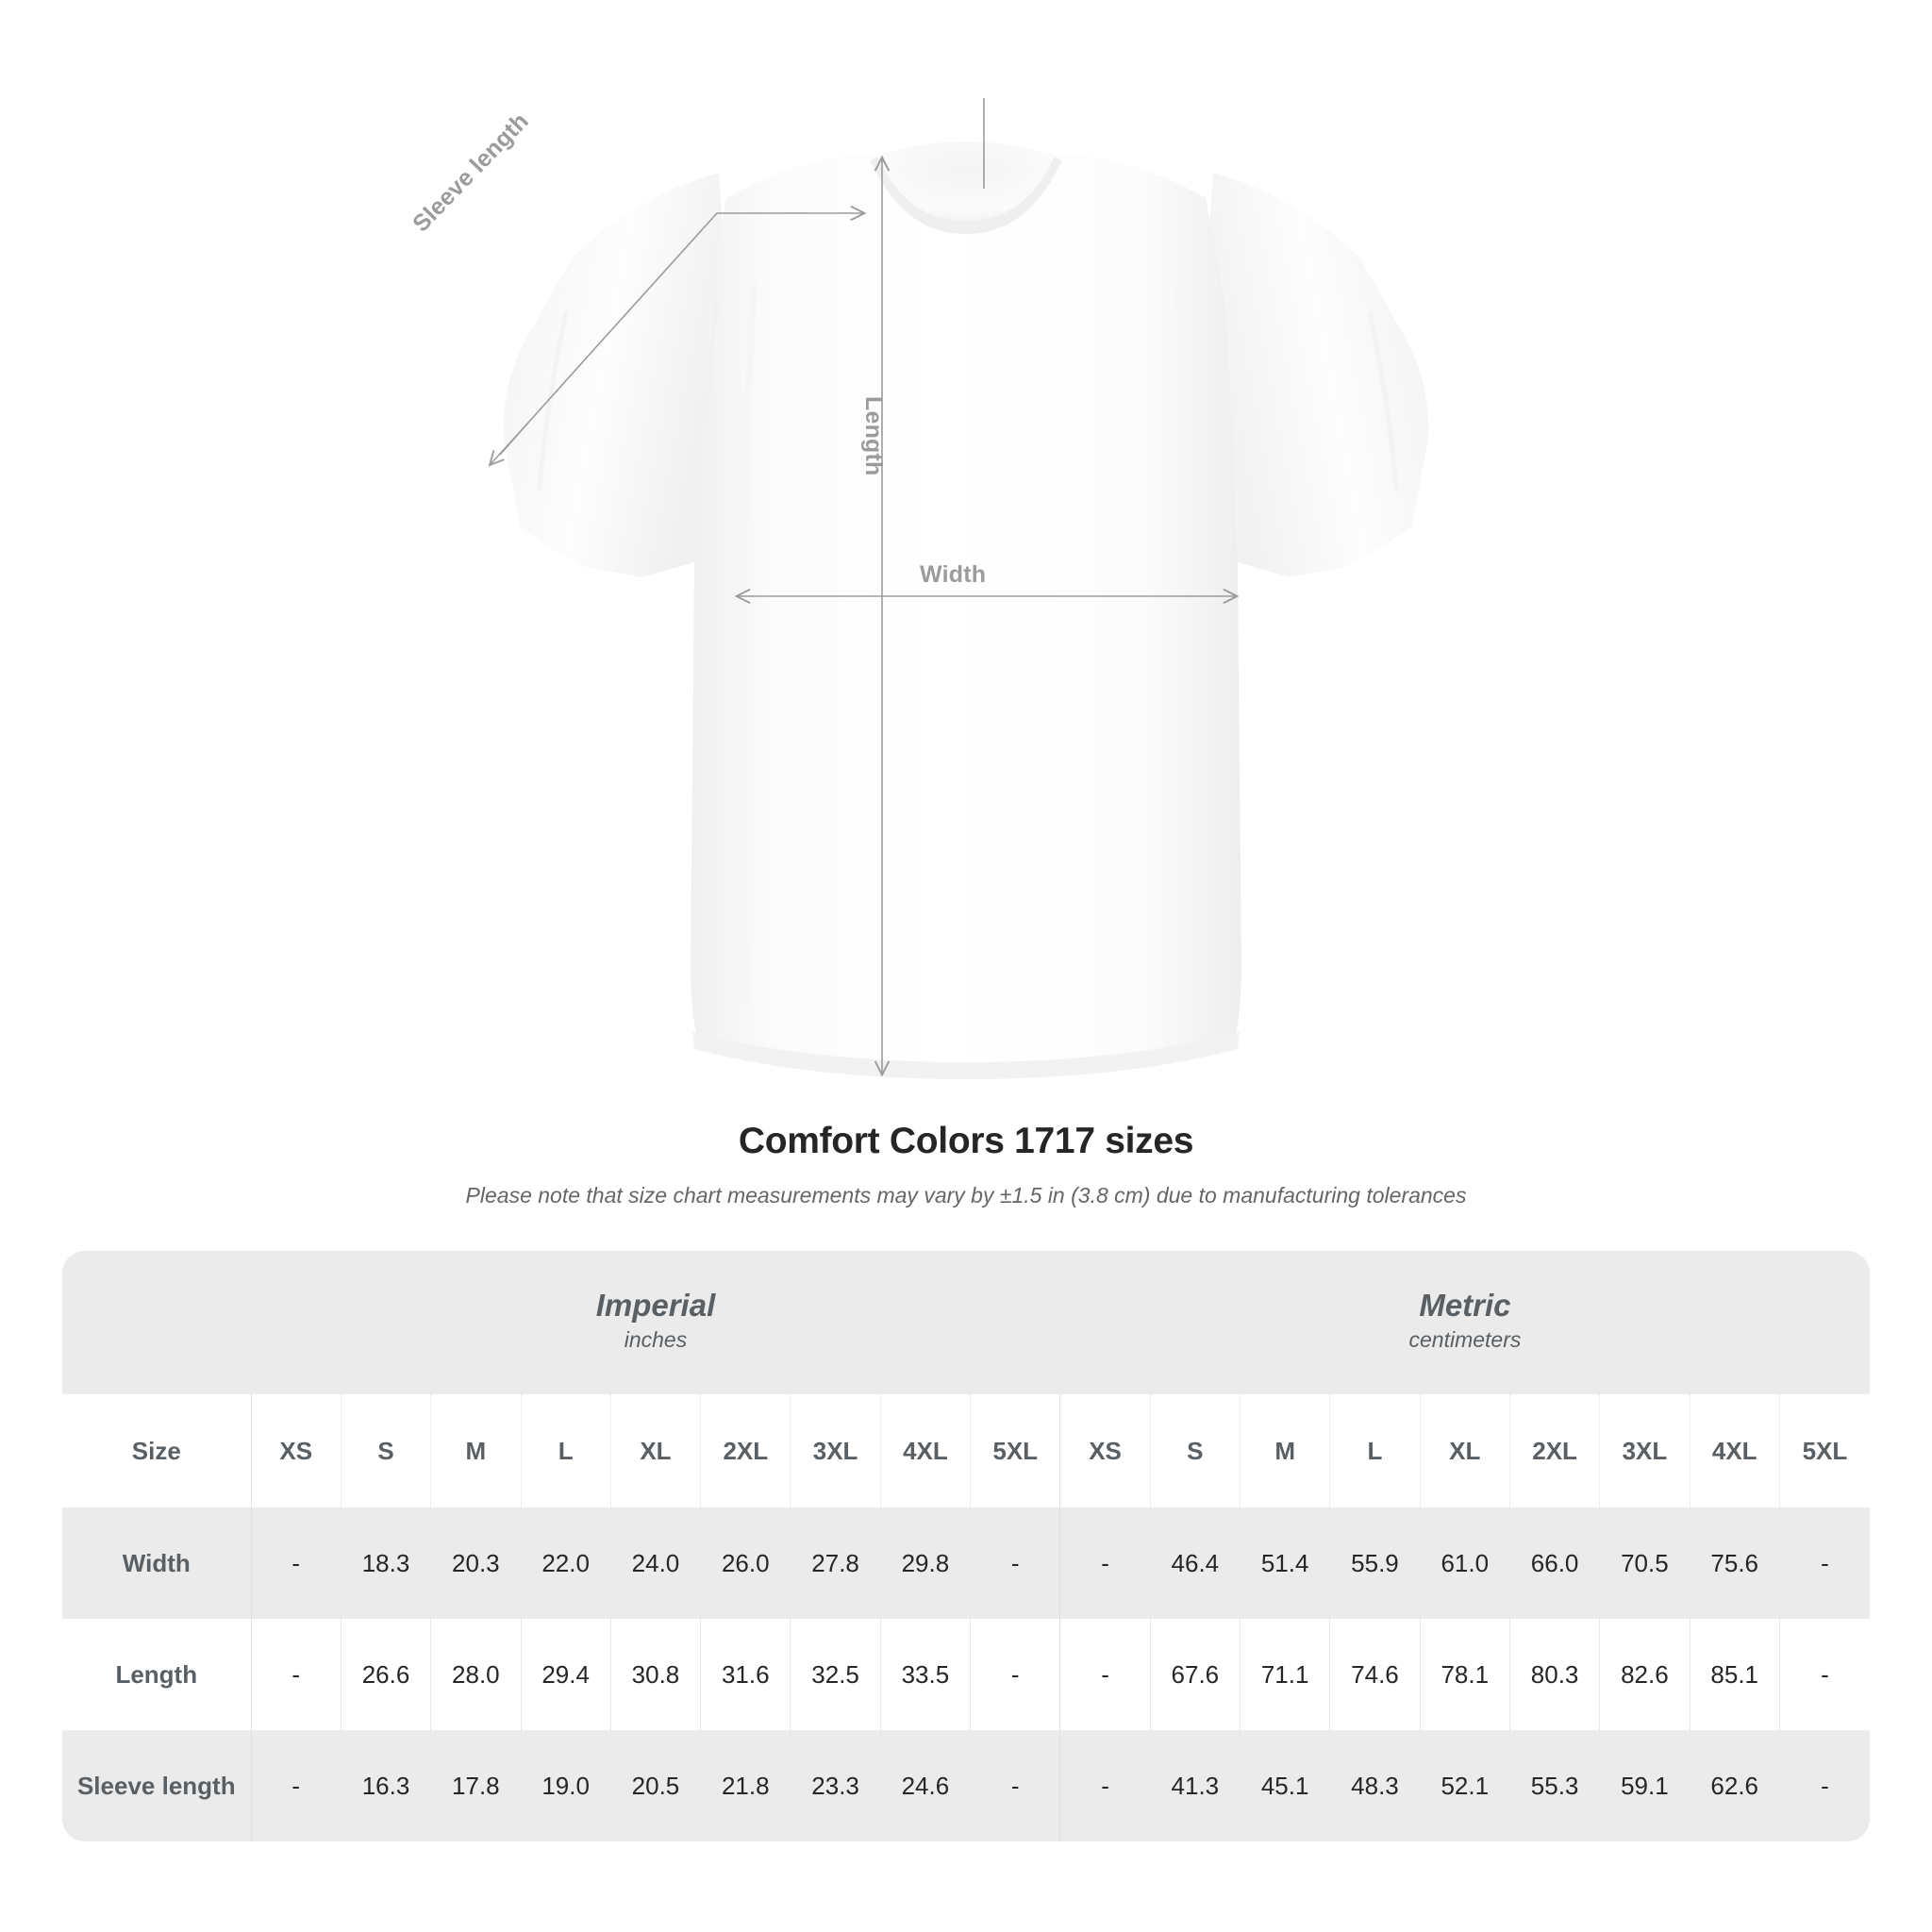 Image resolution: width=1932 pixels, height=1932 pixels. What do you see at coordinates (157, 1785) in the screenshot?
I see `row-label-sleeve-length: Sleeve length` at bounding box center [157, 1785].